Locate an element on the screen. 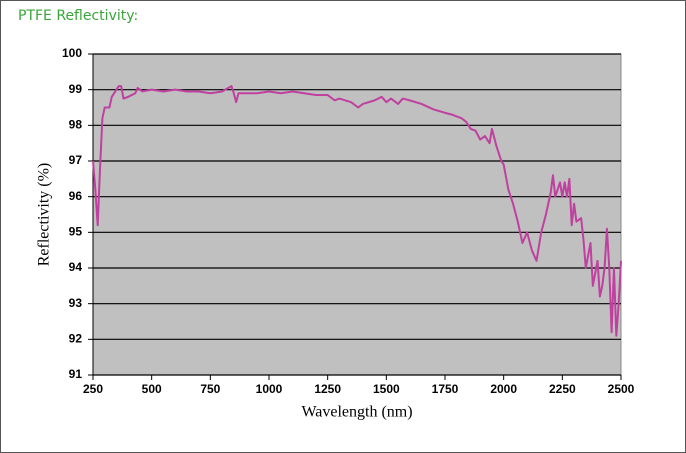 Image resolution: width=686 pixels, height=453 pixels. x-tick-label: 1250 is located at coordinates (327, 389).